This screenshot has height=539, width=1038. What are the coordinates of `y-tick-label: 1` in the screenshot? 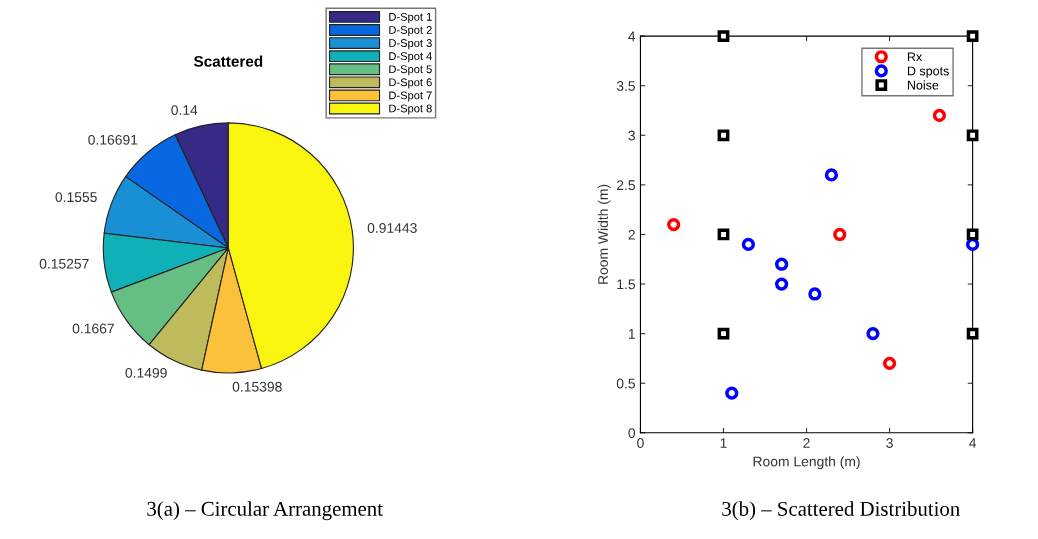 It's located at (631, 334).